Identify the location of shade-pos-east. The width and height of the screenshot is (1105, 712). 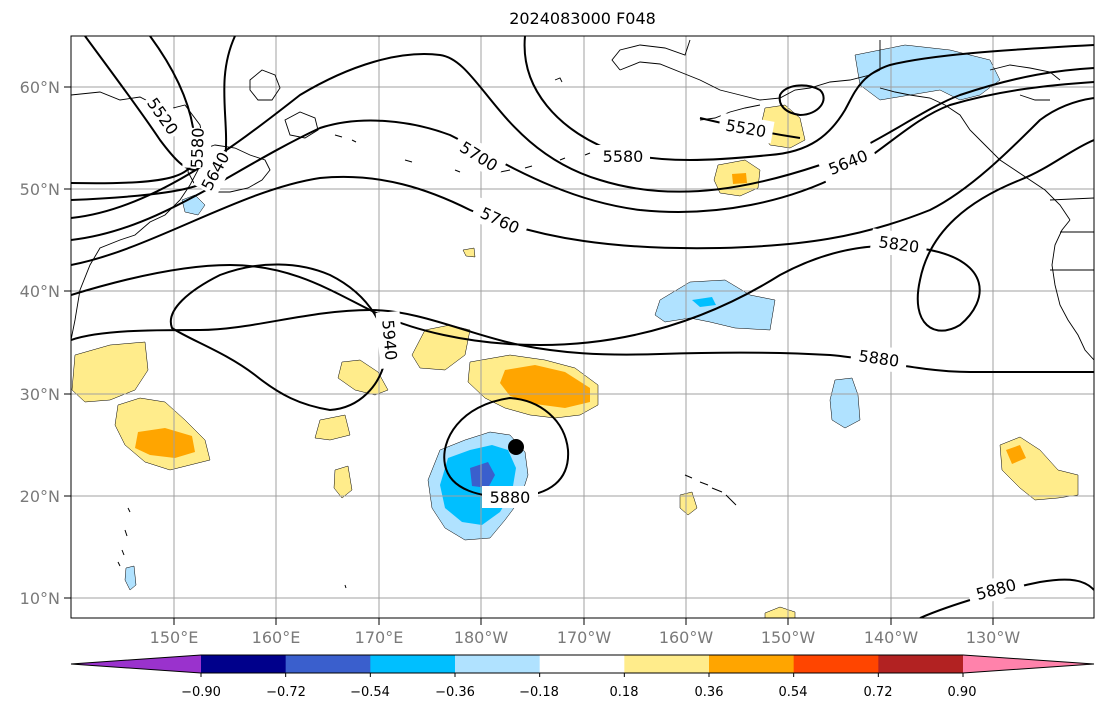
(1039, 468).